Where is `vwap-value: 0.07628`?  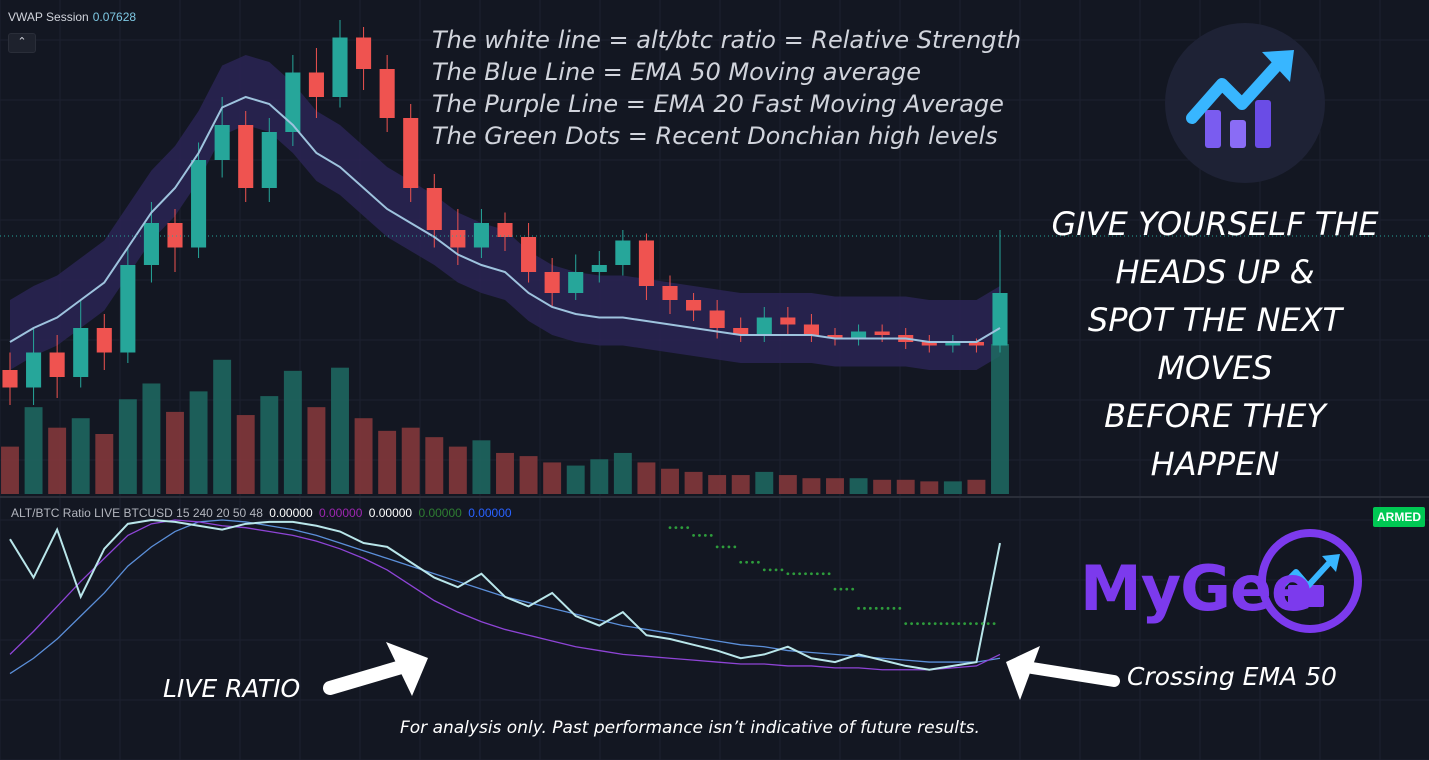 vwap-value: 0.07628 is located at coordinates (114, 17).